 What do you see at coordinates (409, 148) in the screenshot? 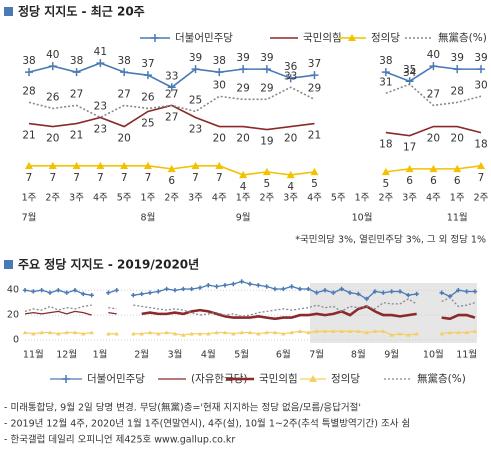
I see `data-label: 17` at bounding box center [409, 148].